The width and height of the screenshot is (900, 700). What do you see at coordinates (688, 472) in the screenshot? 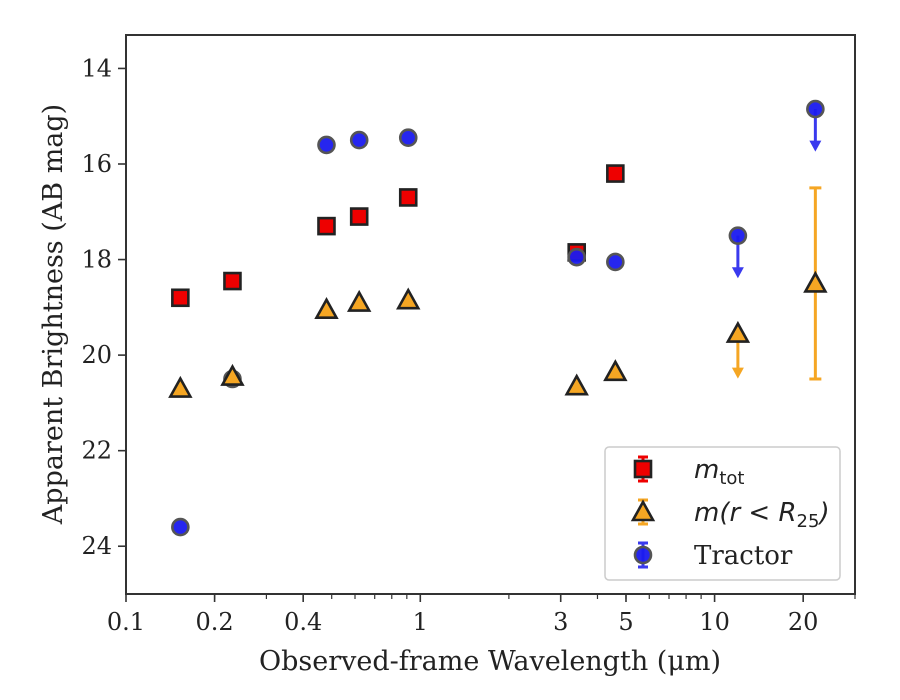
I see `legend-item-0: mtot` at bounding box center [688, 472].